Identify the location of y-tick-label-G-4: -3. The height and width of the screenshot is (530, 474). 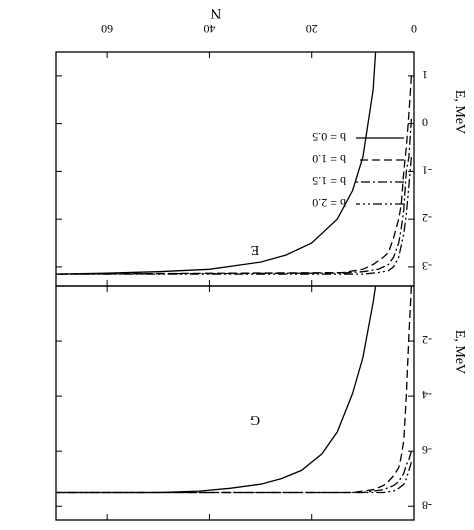
(427, 266).